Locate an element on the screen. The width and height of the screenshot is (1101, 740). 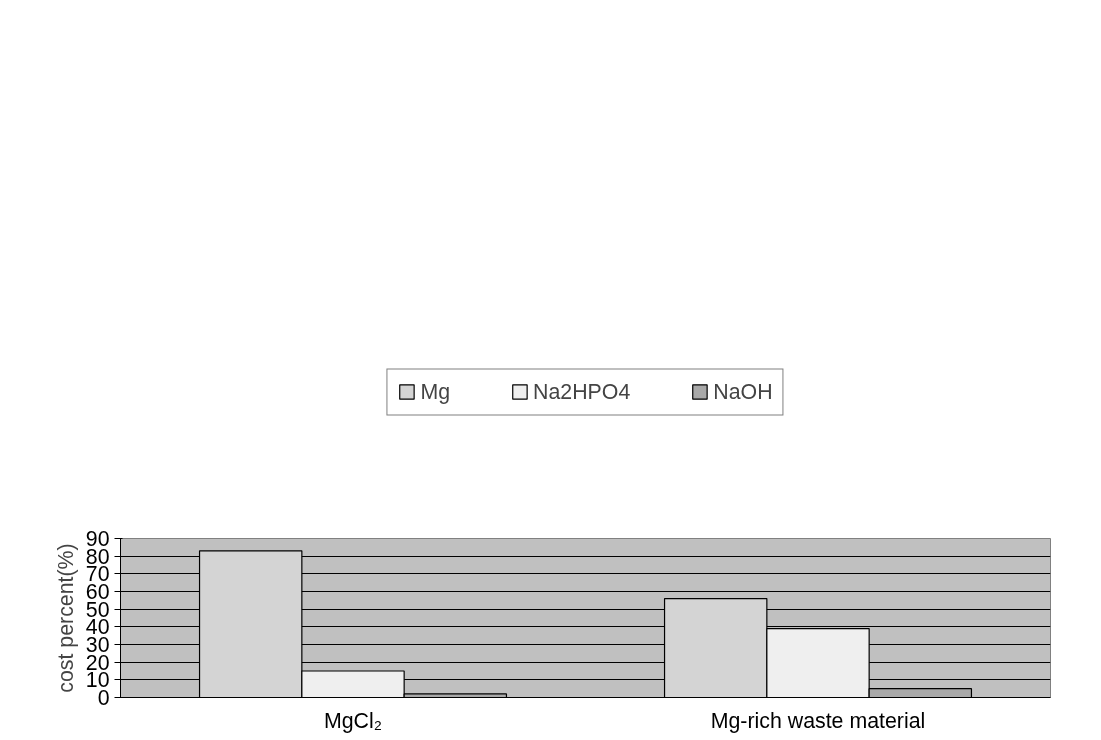
legend-label: Na2HPO4 is located at coordinates (582, 392).